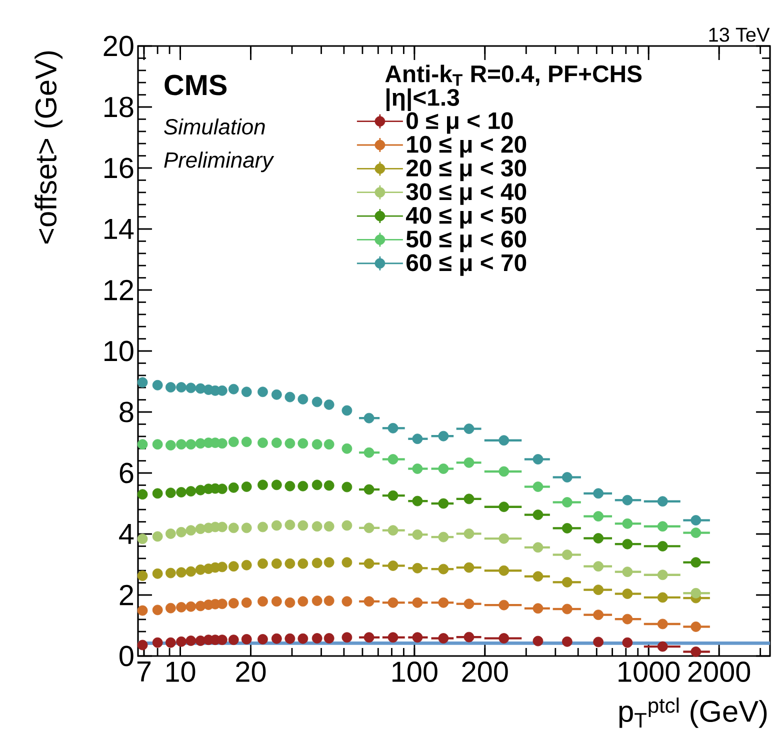 The width and height of the screenshot is (778, 753). I want to click on legend-title: Anti-k$_{T}$ R=0.4, PF+CHS, so click(513, 75).